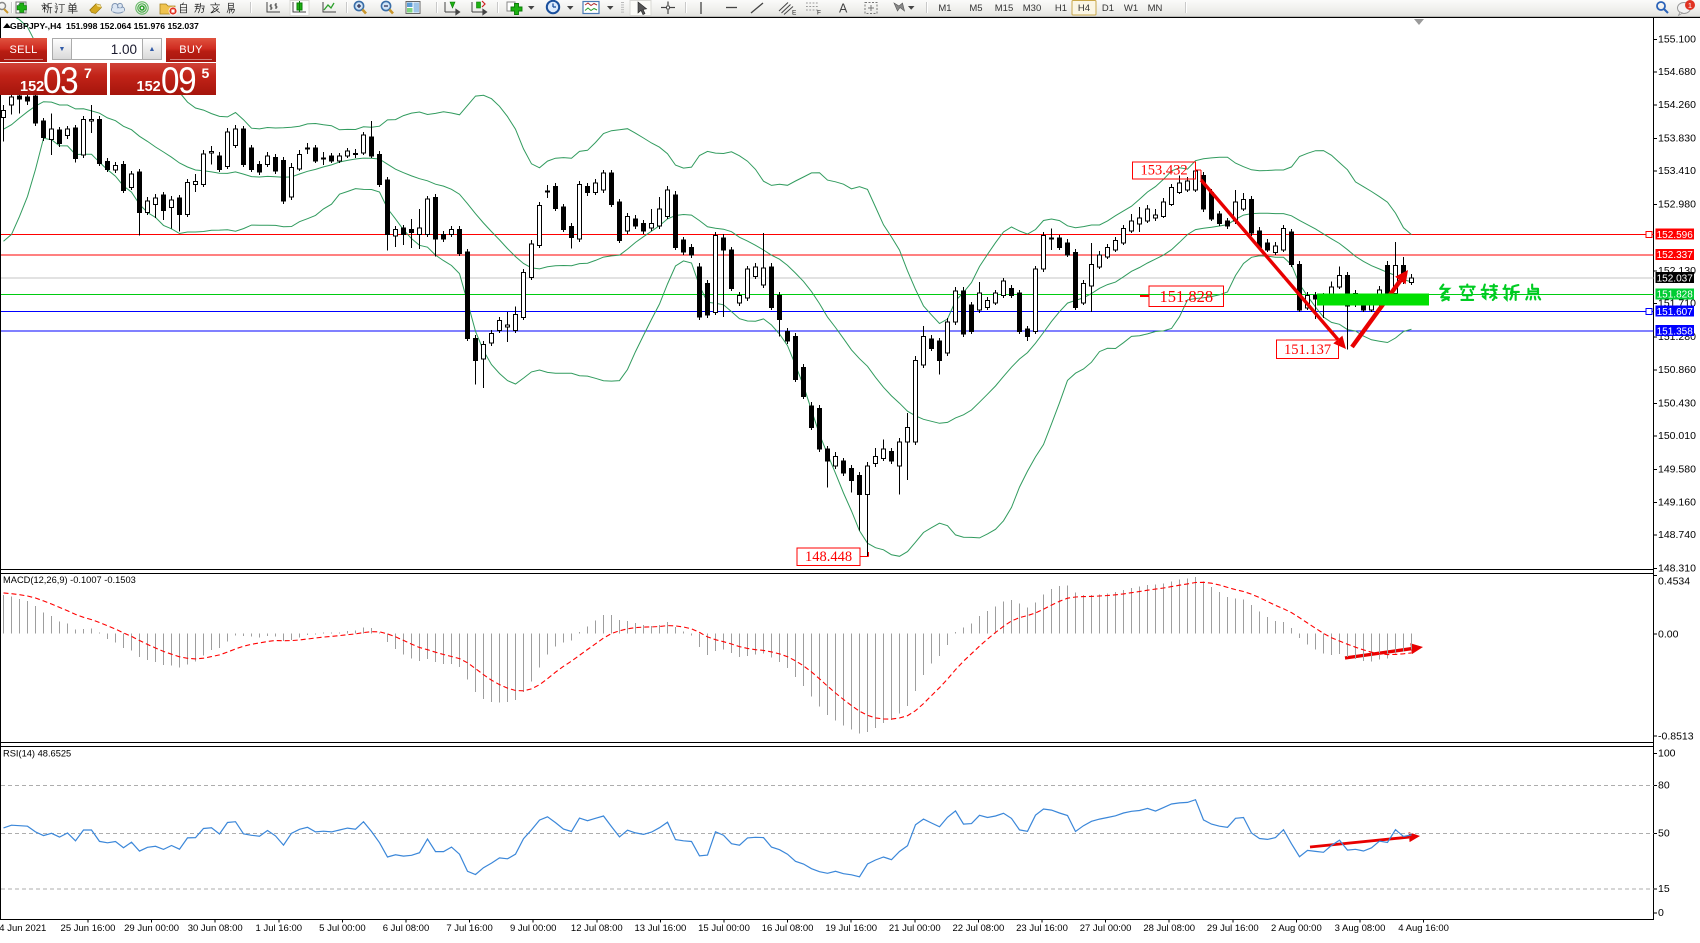 The width and height of the screenshot is (1700, 943). What do you see at coordinates (1675, 331) in the screenshot?
I see `svg-text: 151.358` at bounding box center [1675, 331].